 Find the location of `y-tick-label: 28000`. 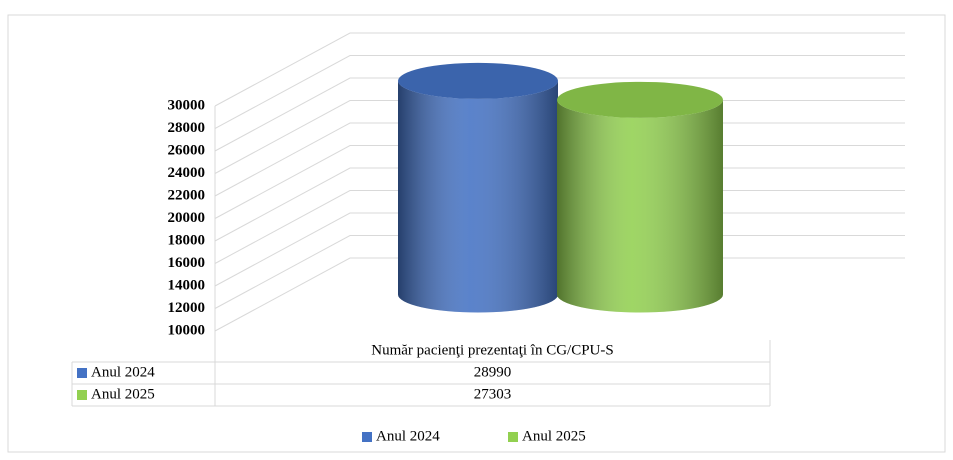

y-tick-label: 28000 is located at coordinates (187, 128).